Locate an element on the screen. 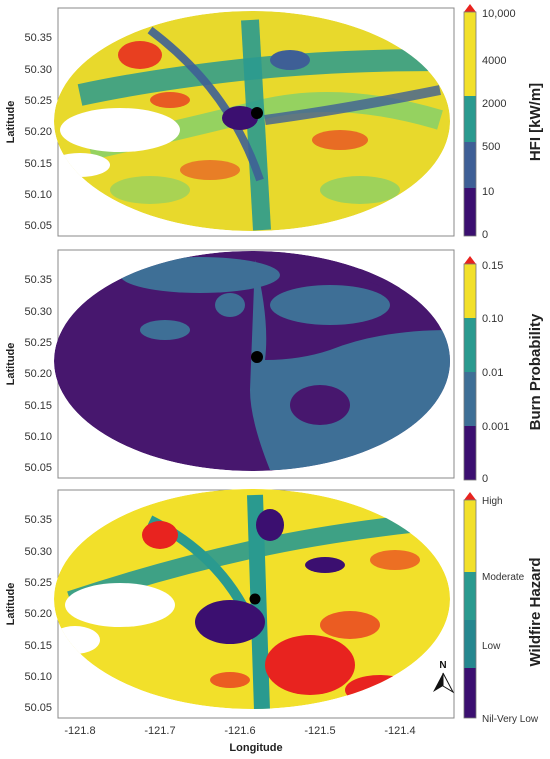  x-tick-label: -121.4 is located at coordinates (399, 731).